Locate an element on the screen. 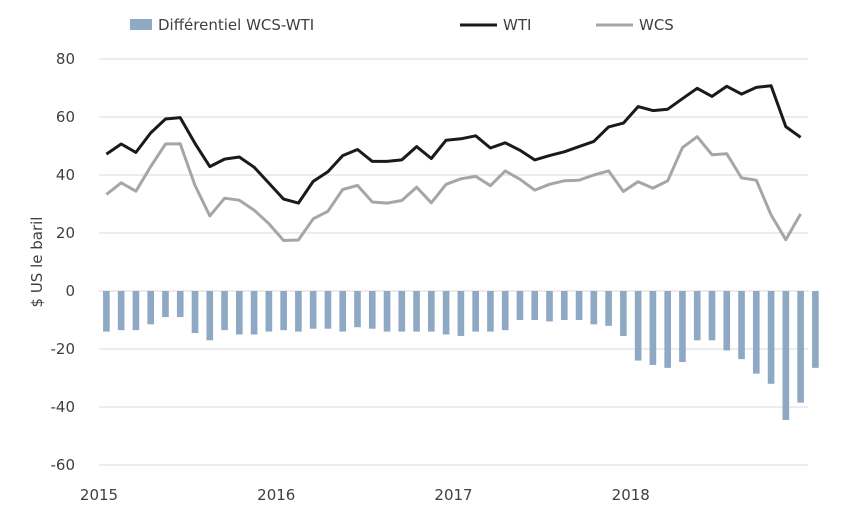 The image size is (846, 529). y-tick-label: 80 is located at coordinates (65, 59).